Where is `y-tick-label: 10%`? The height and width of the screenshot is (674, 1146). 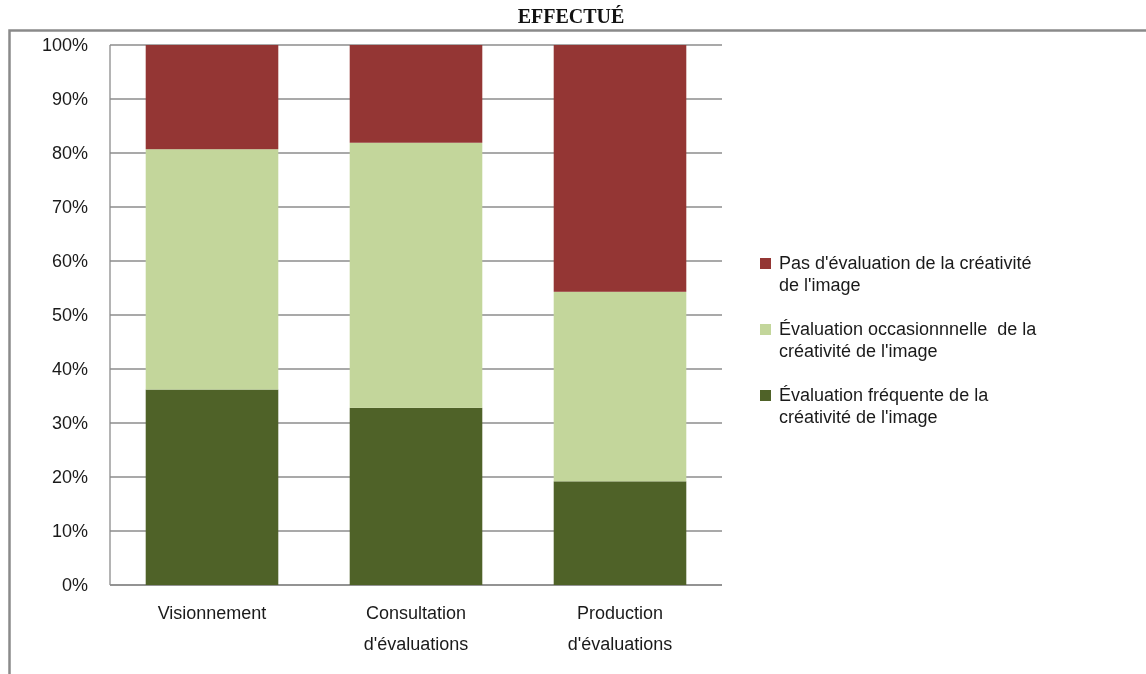 y-tick-label: 10% is located at coordinates (69, 531).